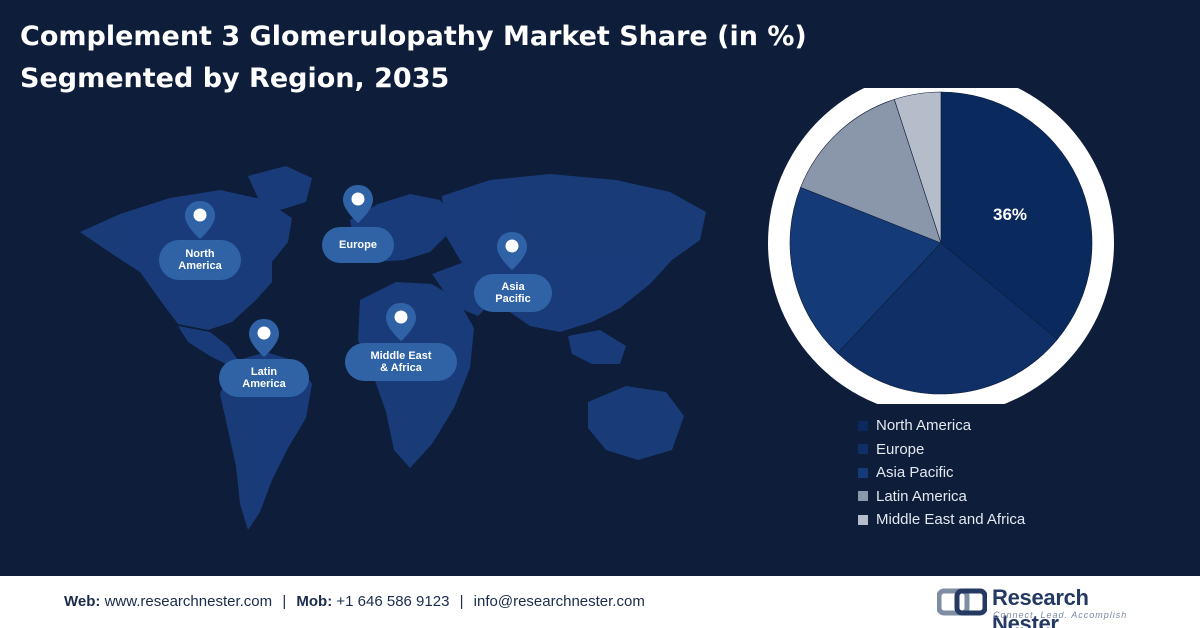  Describe the element at coordinates (951, 520) in the screenshot. I see `legend-label: Middle East and Africa` at that location.